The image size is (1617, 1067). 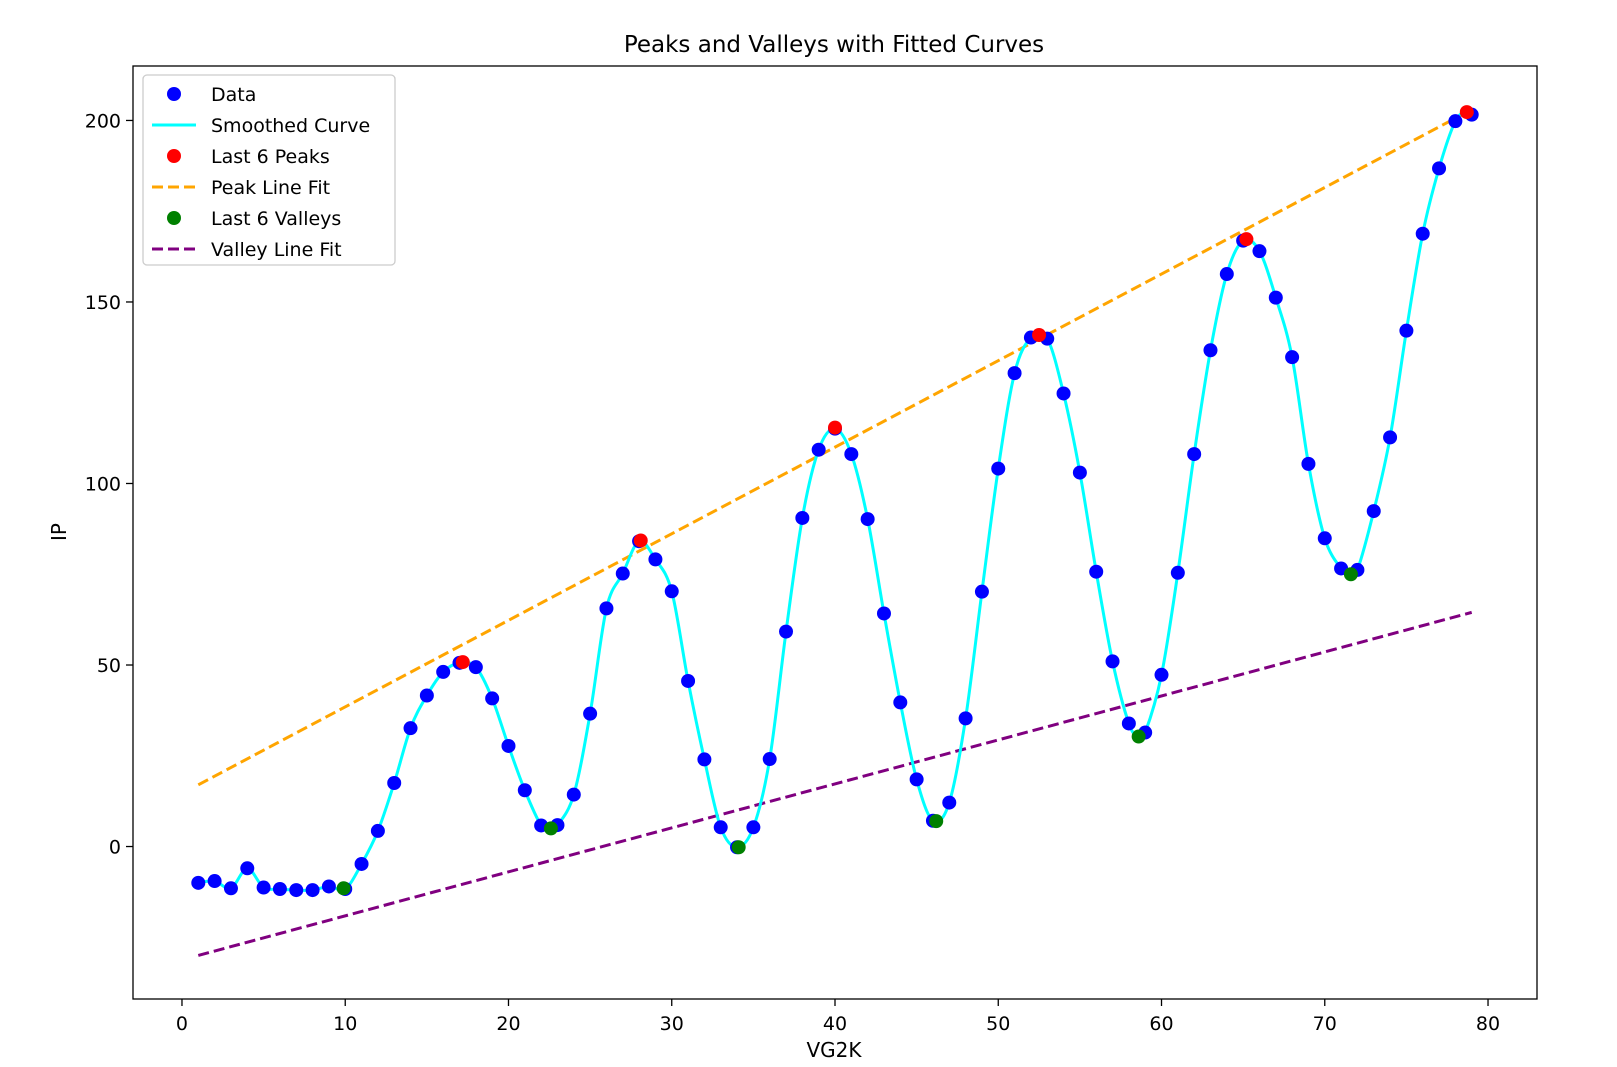 I want to click on y-tick-label: 0, so click(x=115, y=848).